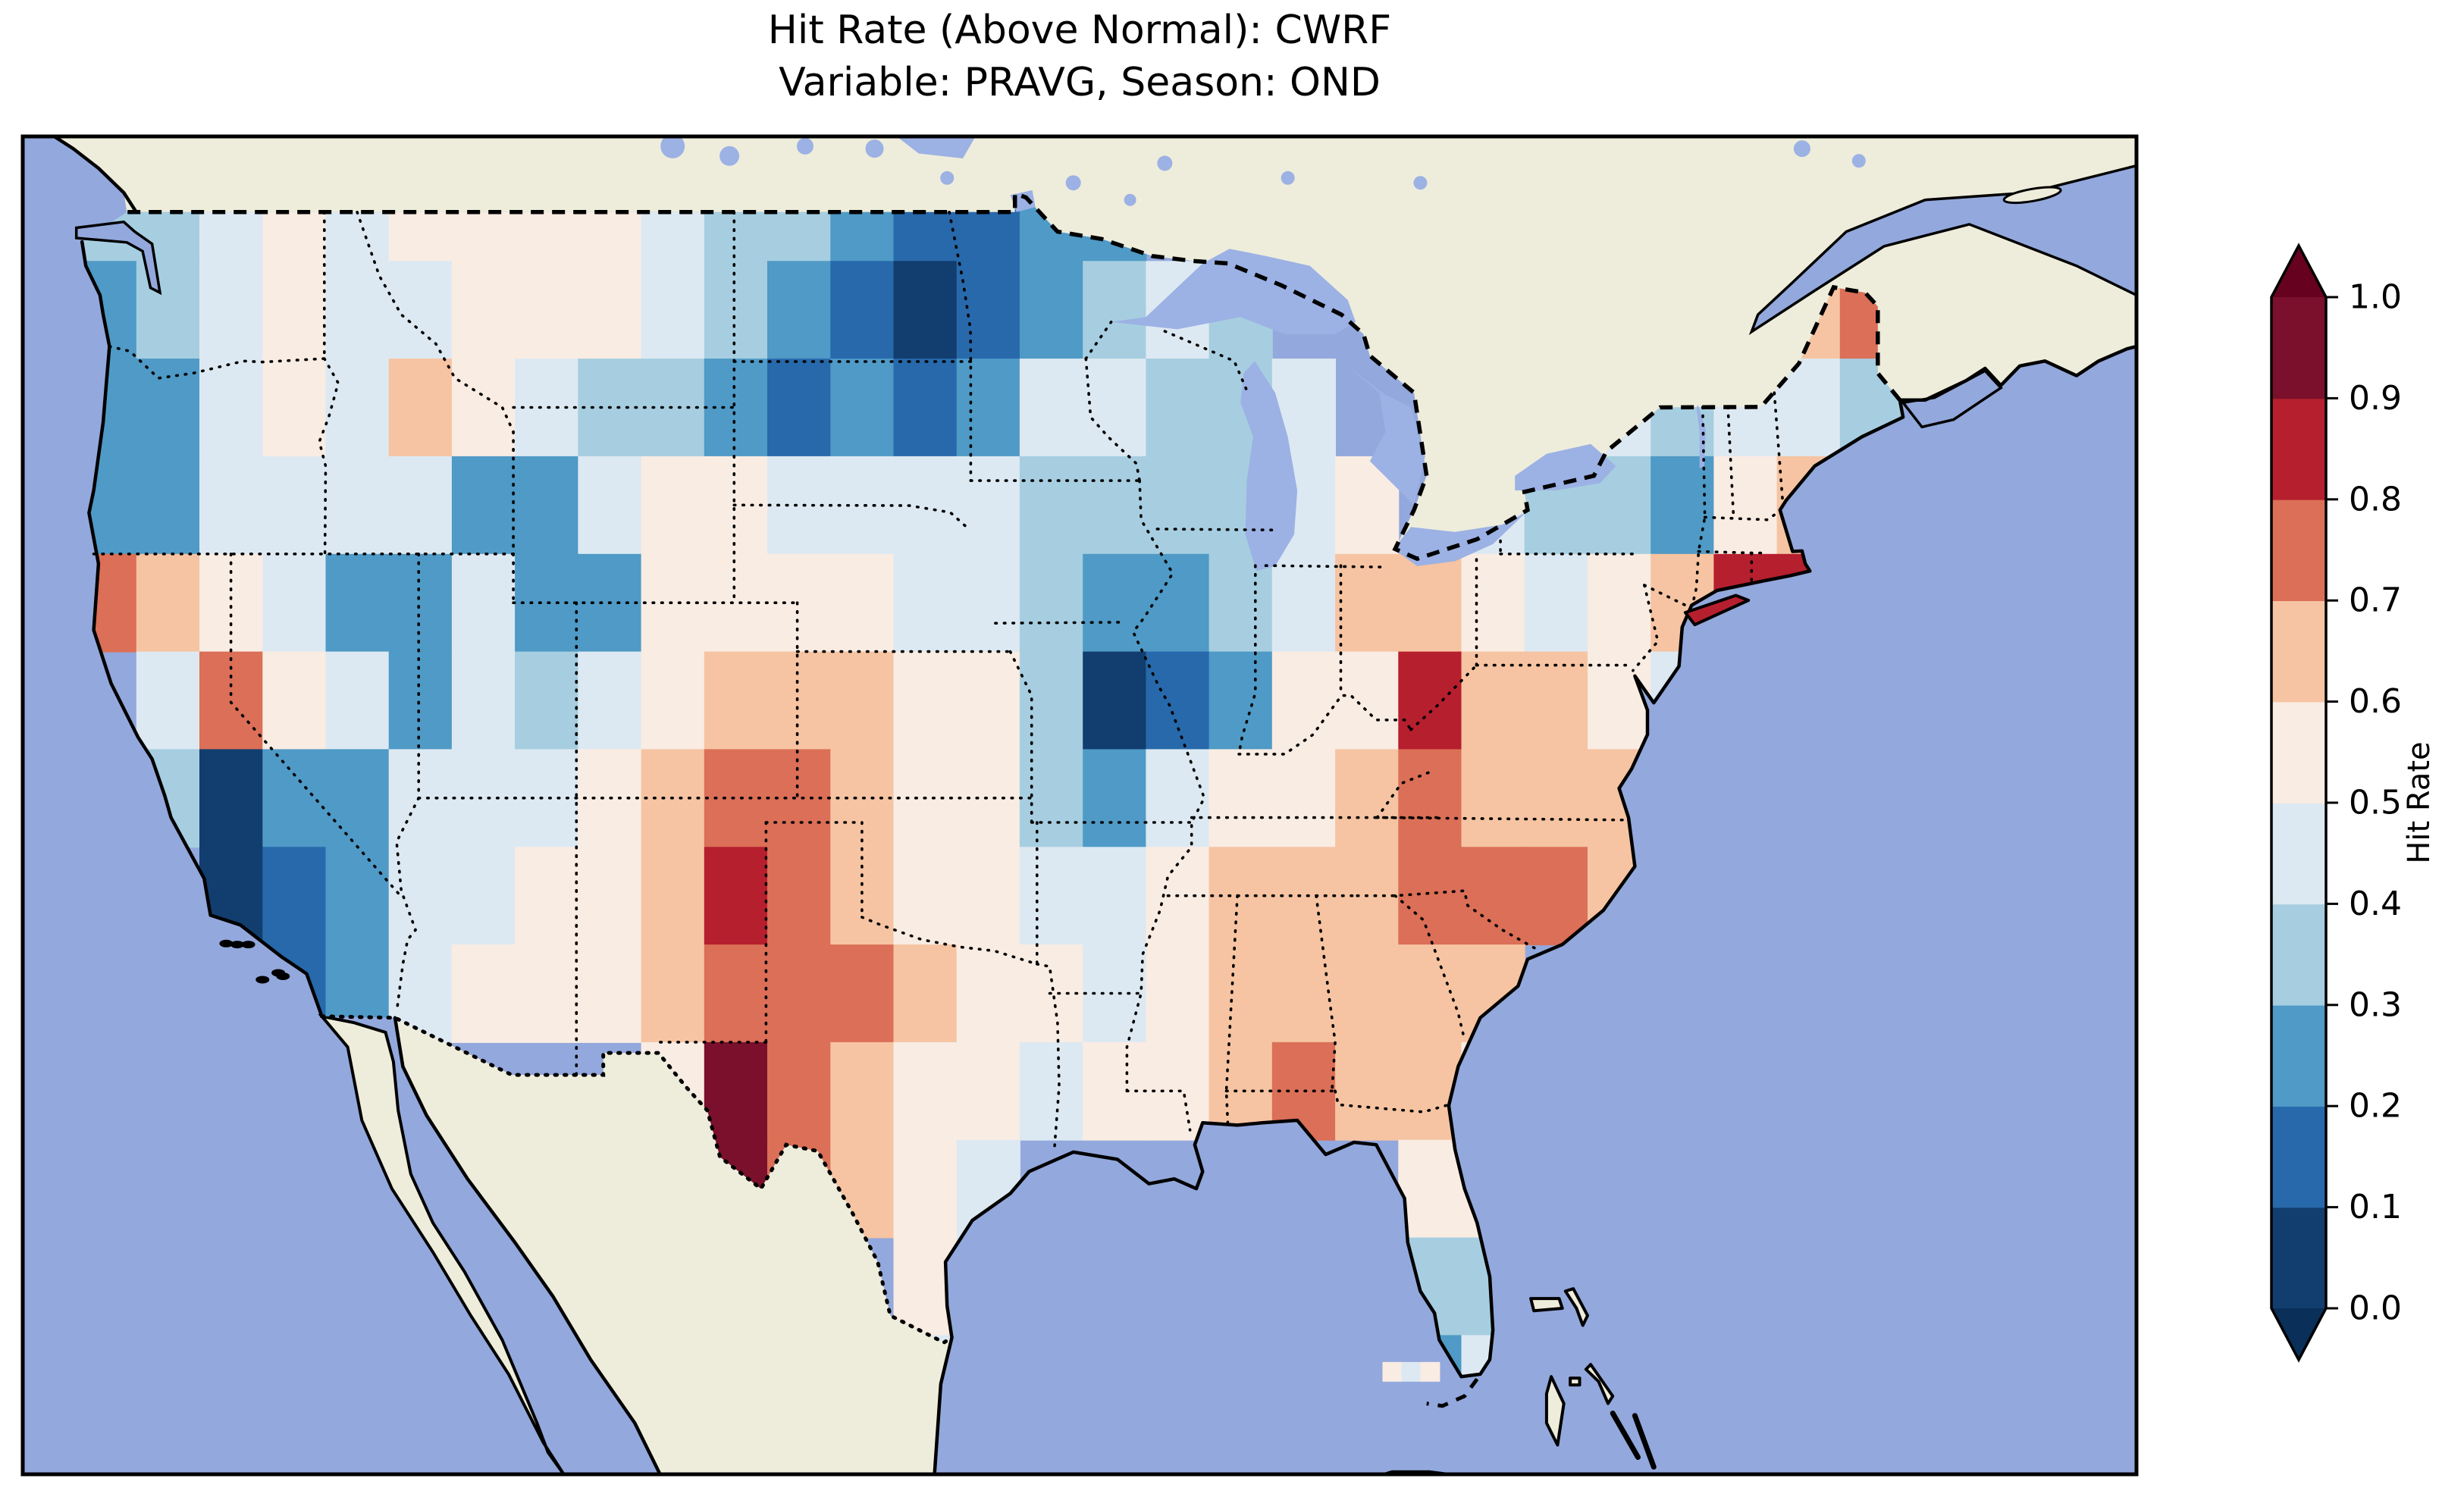  What do you see at coordinates (1079, 30) in the screenshot?
I see `figure-title-line1: Hit Rate (Above Normal): CWRF` at bounding box center [1079, 30].